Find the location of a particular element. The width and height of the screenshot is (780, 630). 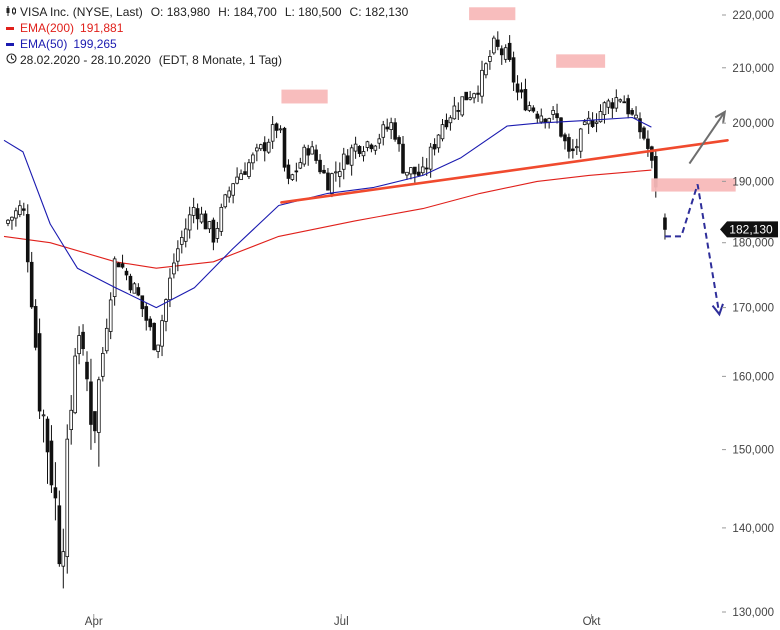

legend-ema50-value: 199,265 is located at coordinates (95, 44).